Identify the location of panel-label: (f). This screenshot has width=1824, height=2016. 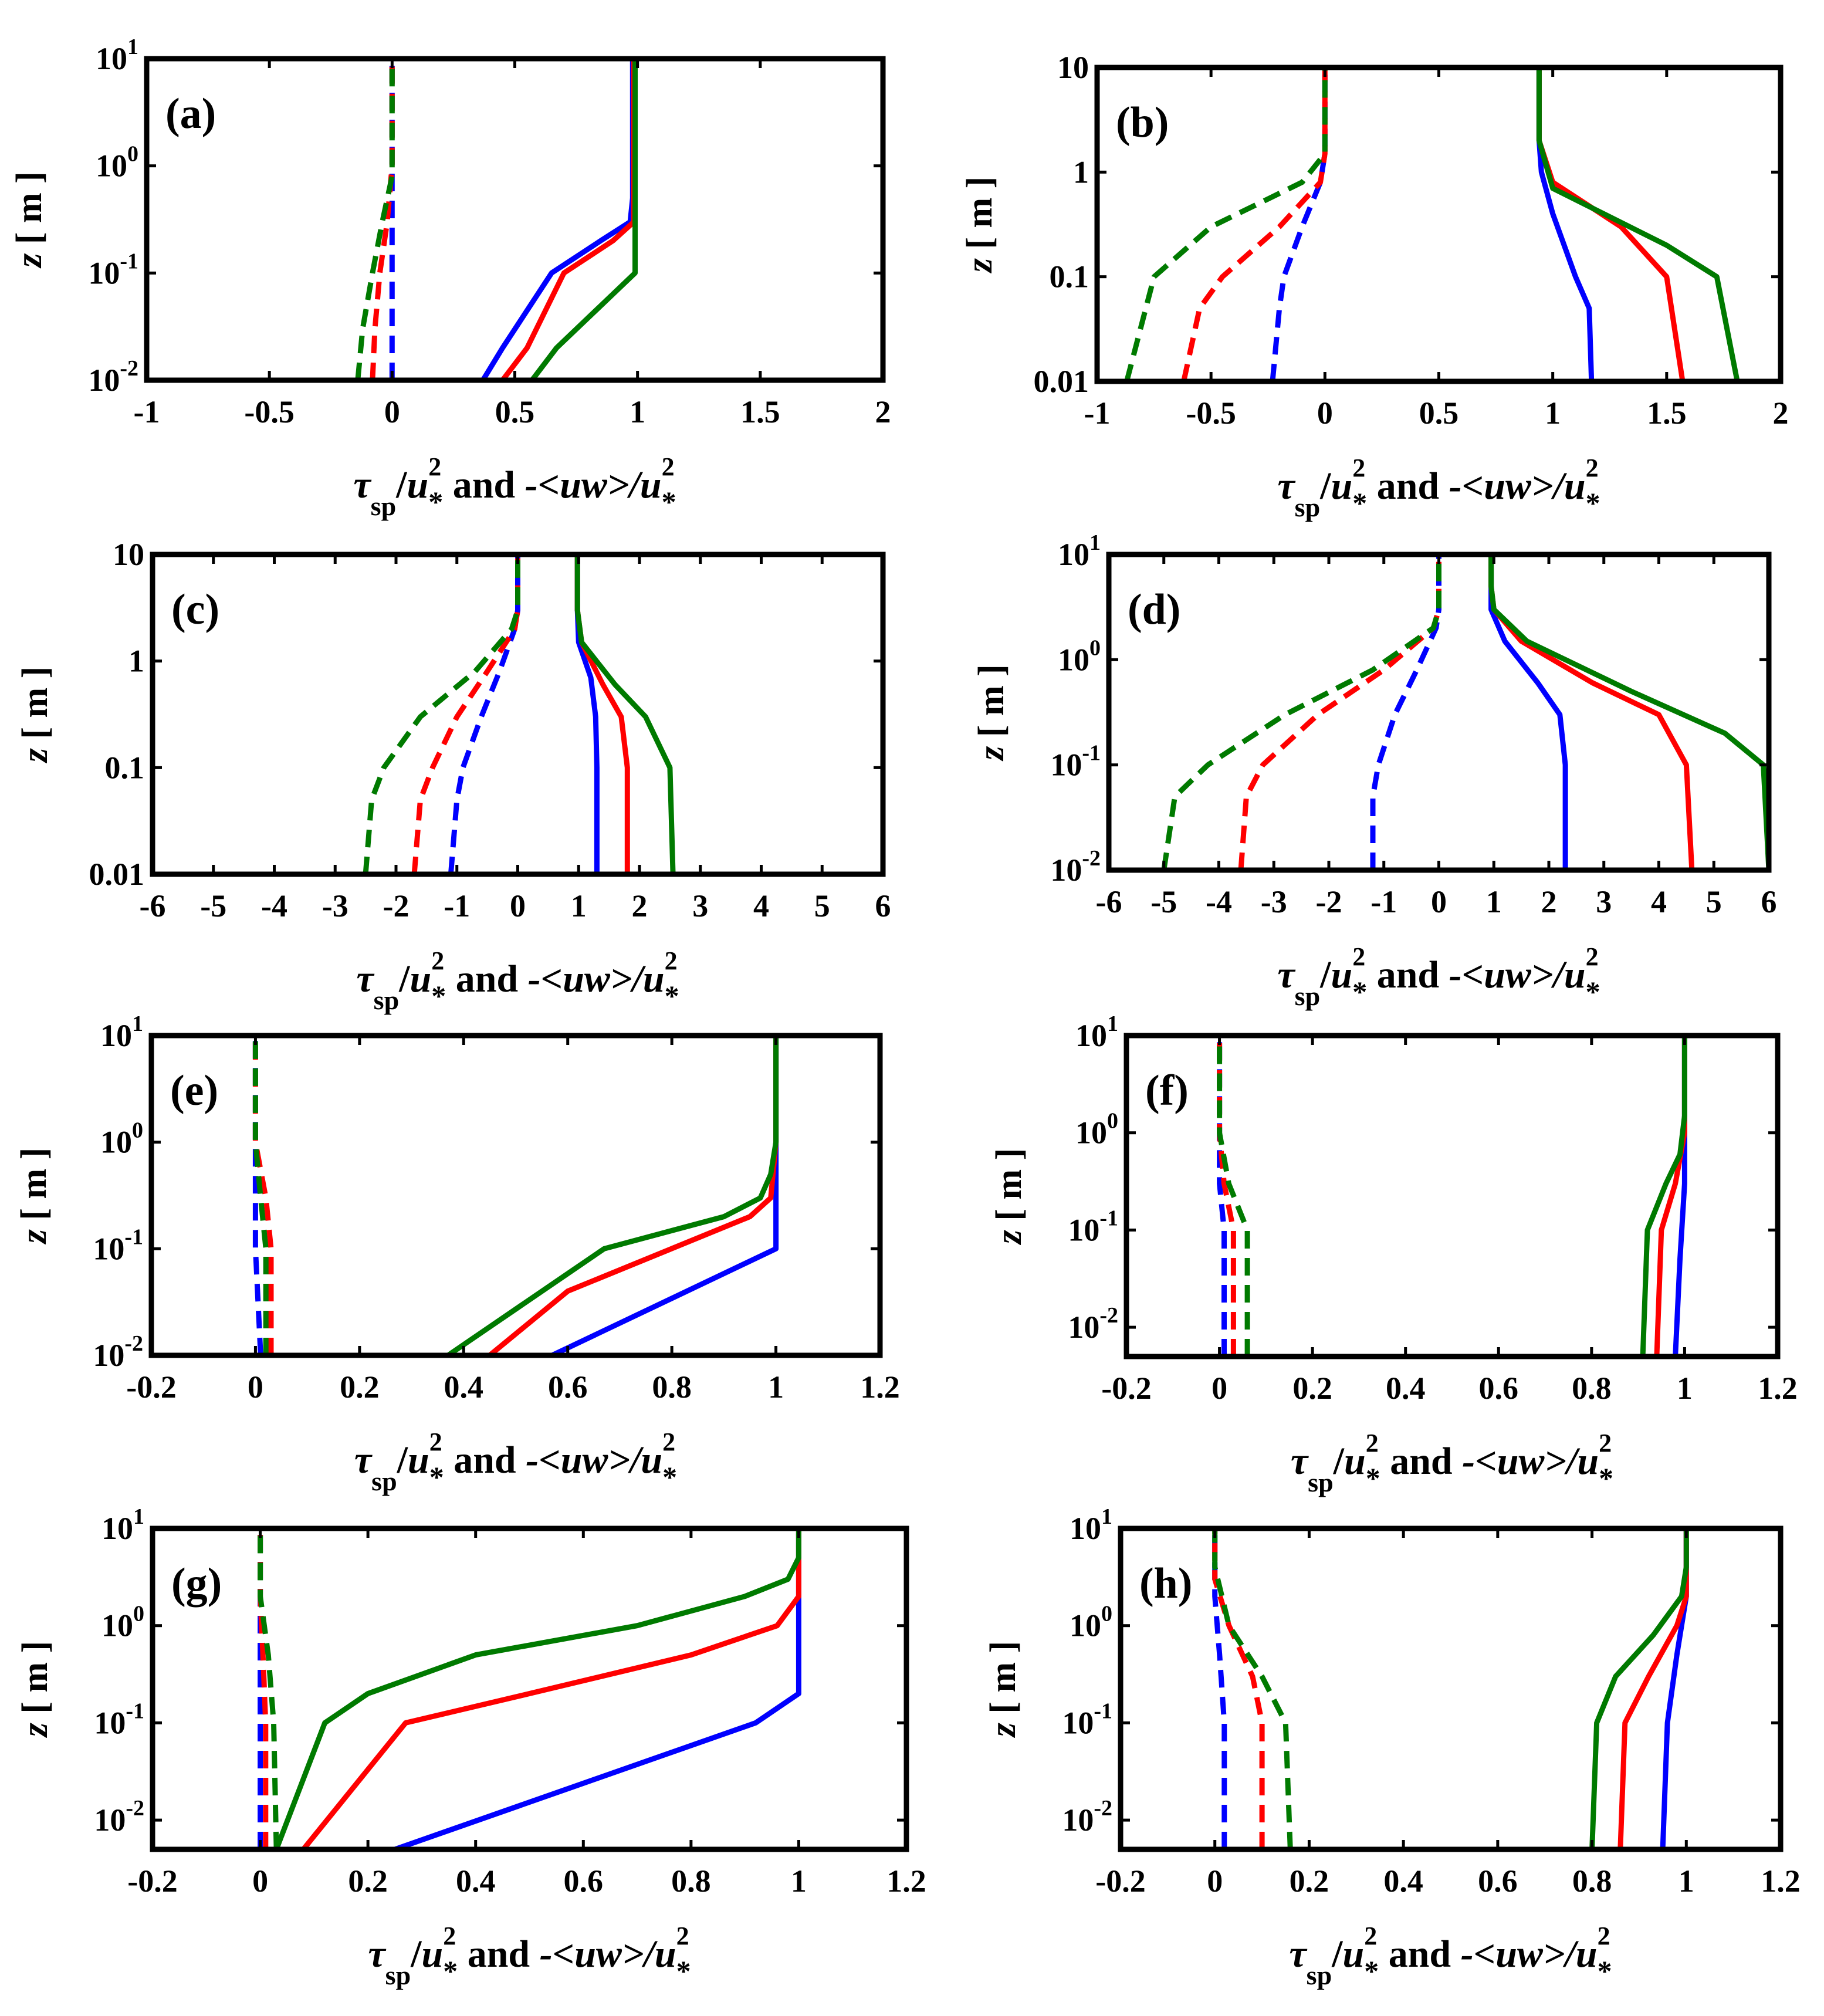
(1167, 1091).